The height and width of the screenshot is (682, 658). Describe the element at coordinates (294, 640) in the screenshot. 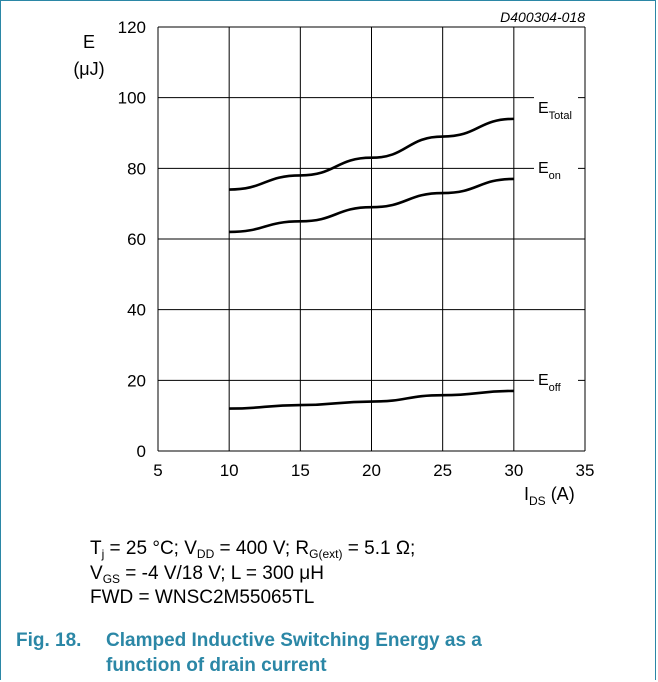

I see `caption-line-1: Clamped Inductive Switching Energy as a` at that location.